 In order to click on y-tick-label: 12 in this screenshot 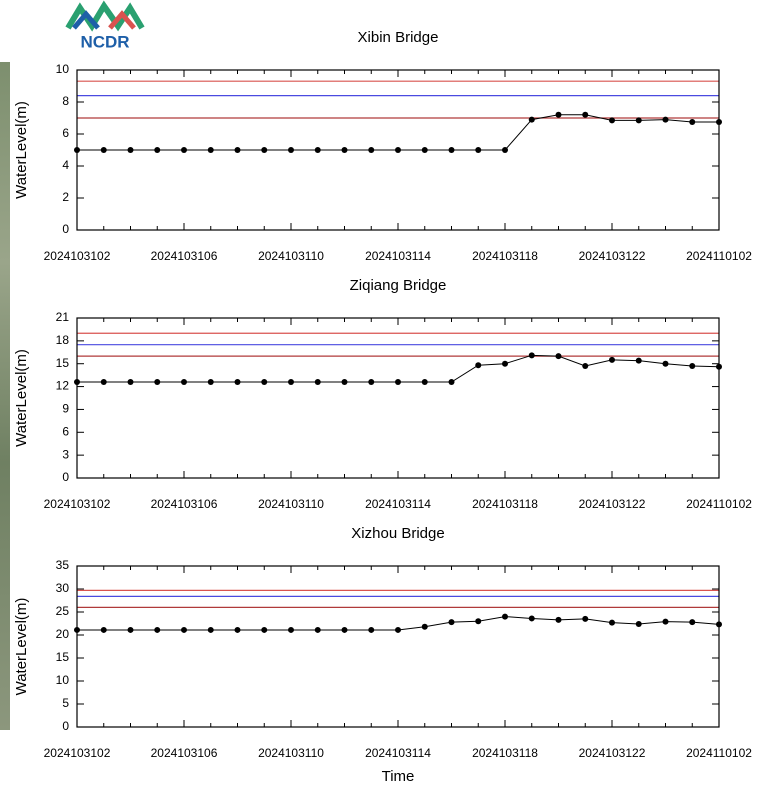, I will do `click(63, 386)`.